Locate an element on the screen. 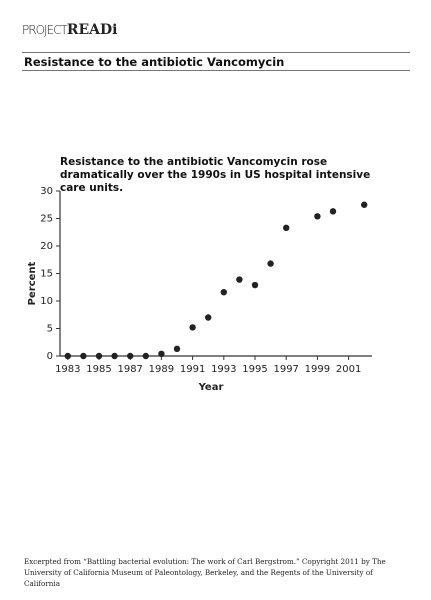 The width and height of the screenshot is (431, 600). x-tick-label: 1985 is located at coordinates (98, 369).